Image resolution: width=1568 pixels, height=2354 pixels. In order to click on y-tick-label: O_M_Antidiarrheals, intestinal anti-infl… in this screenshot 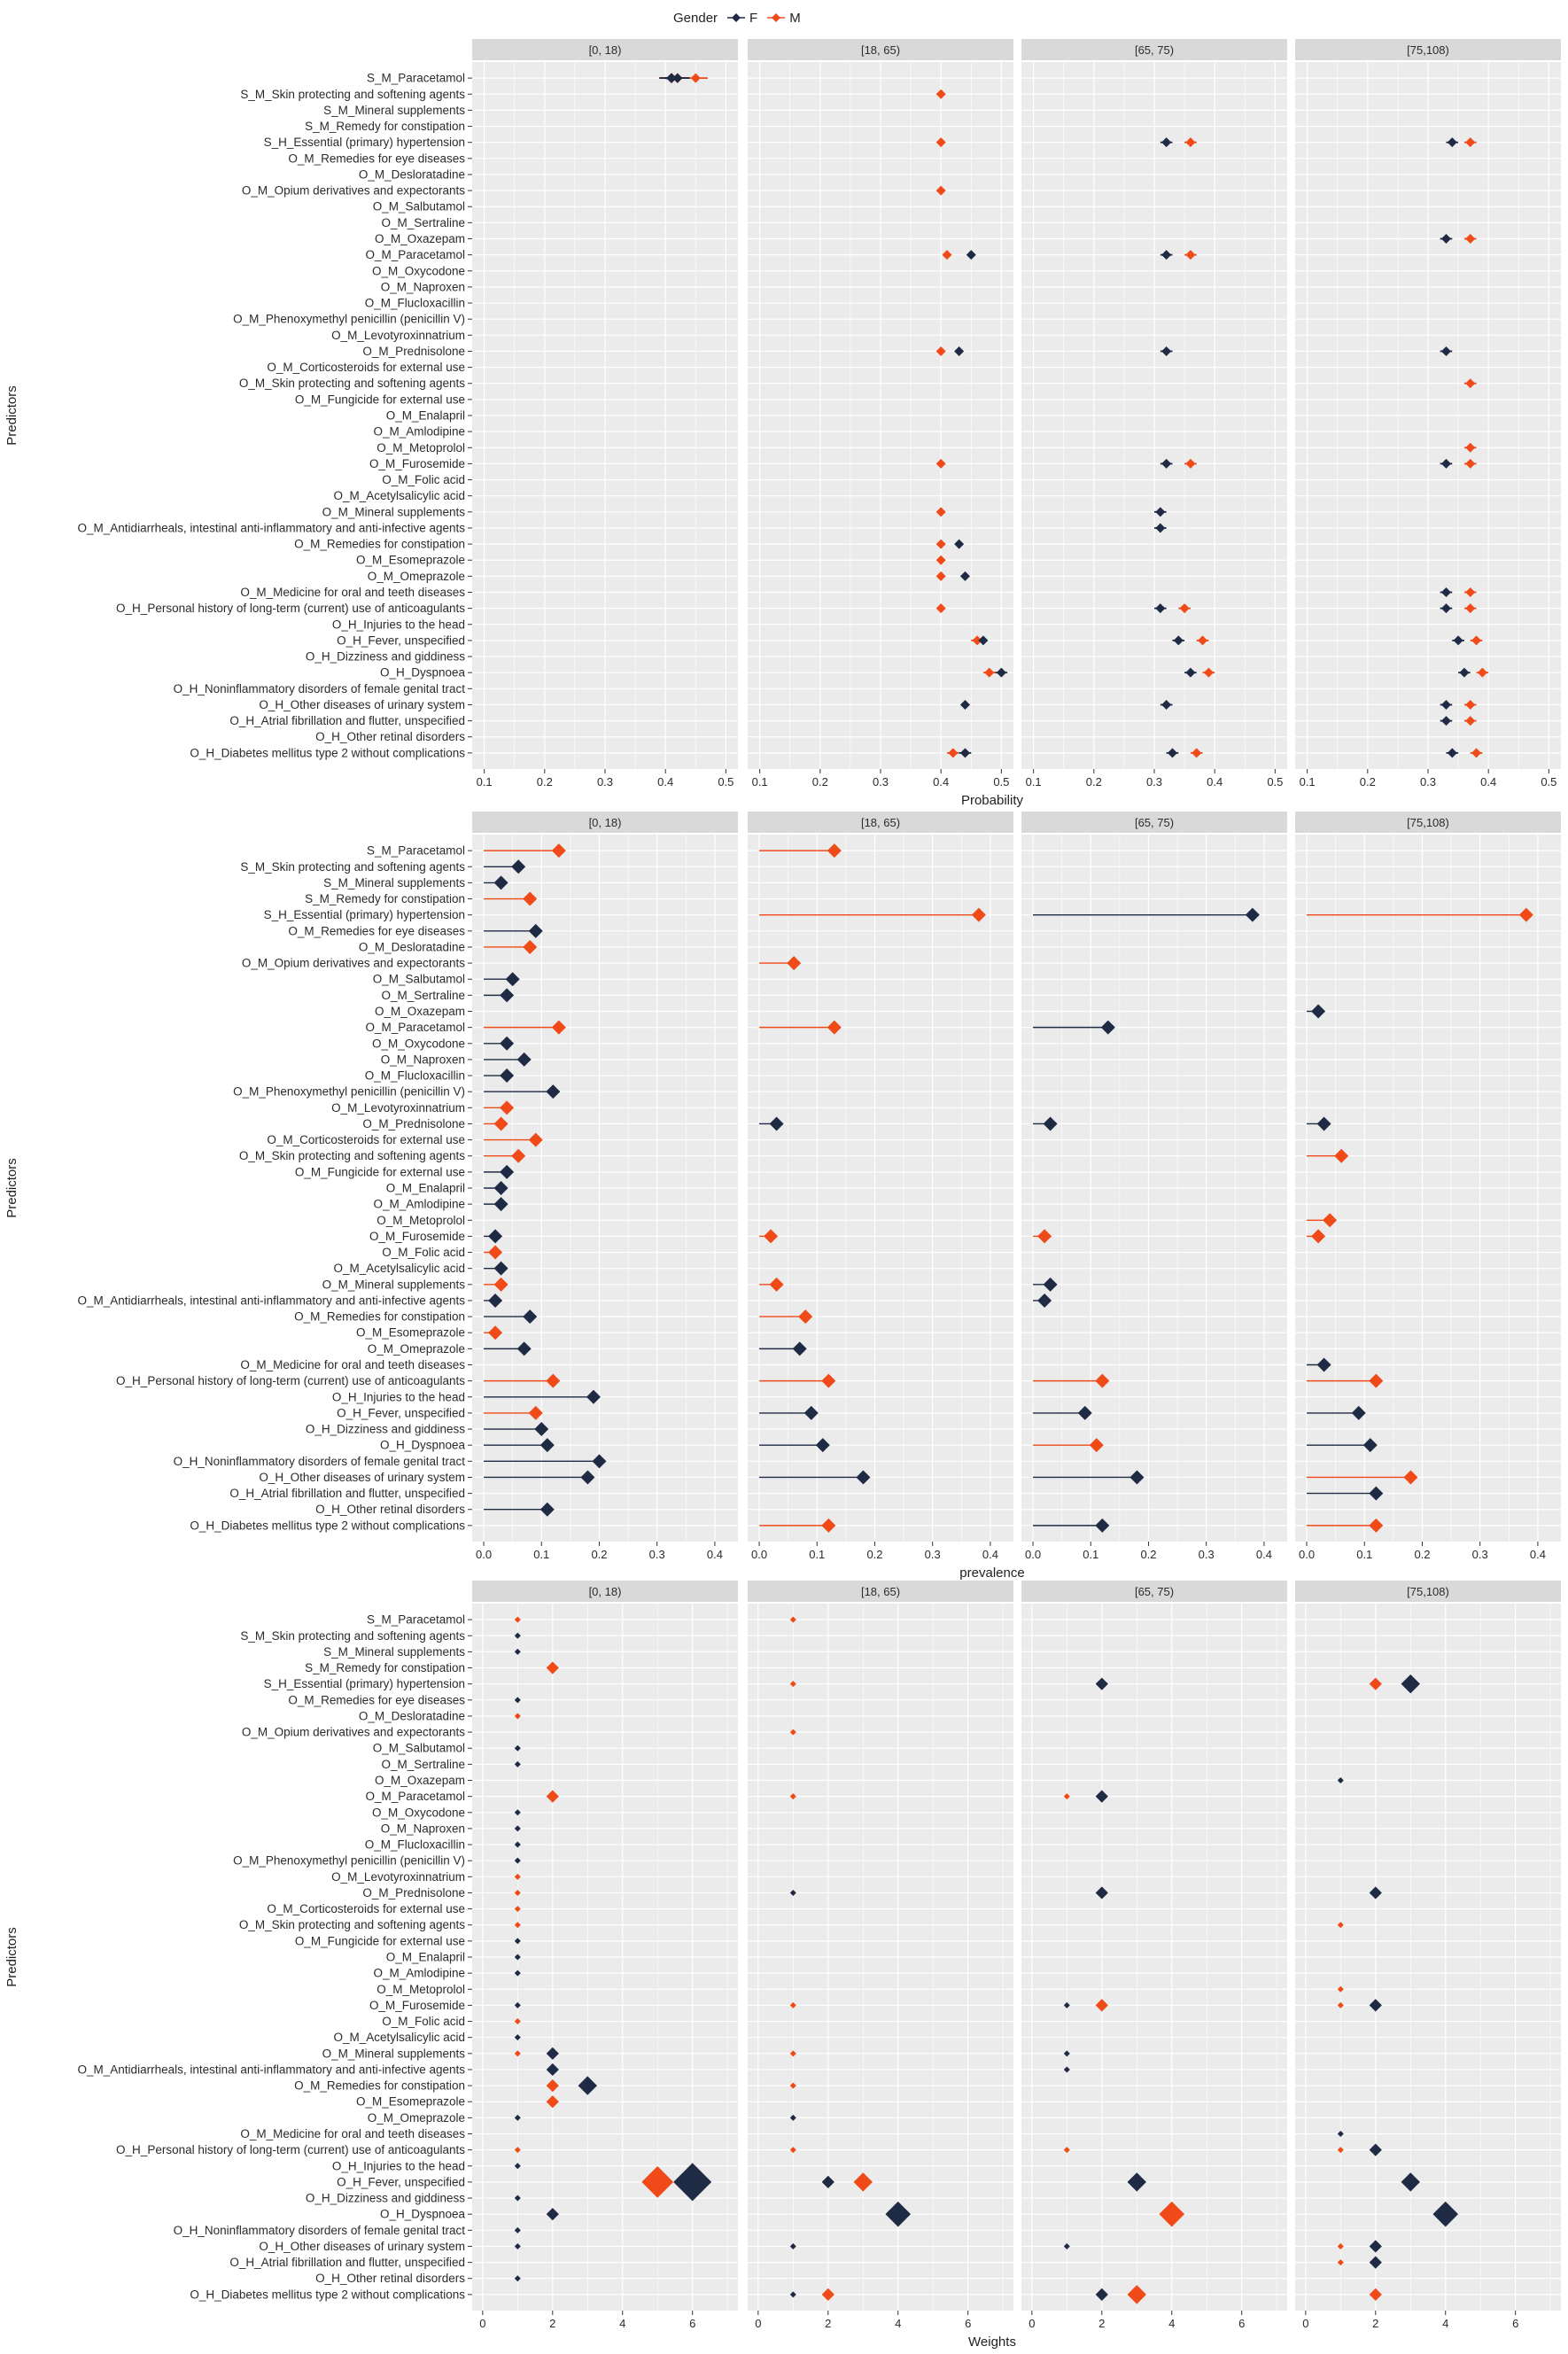, I will do `click(272, 527)`.